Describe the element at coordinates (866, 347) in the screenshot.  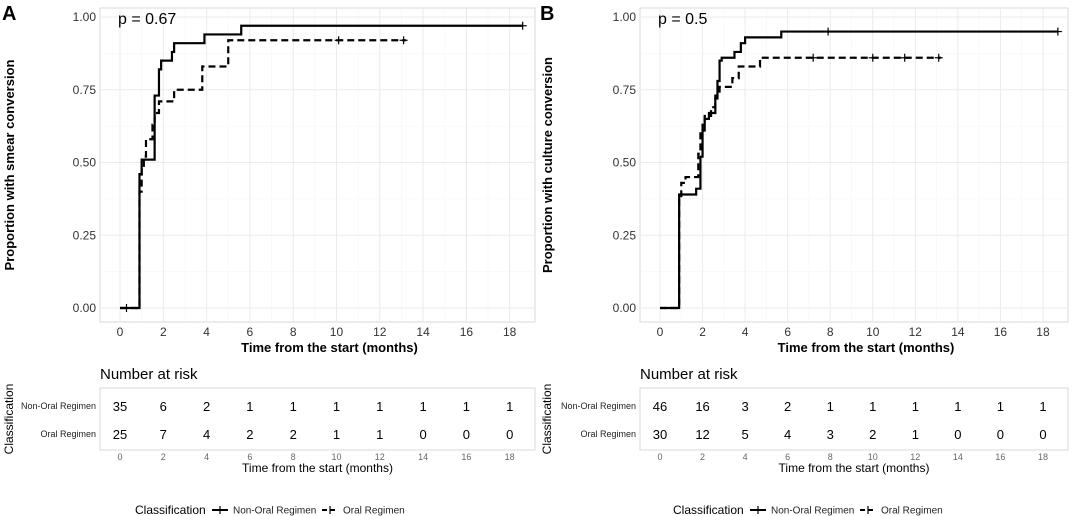
I see `panel-b-x-axis-title: Time from the start (months)` at that location.